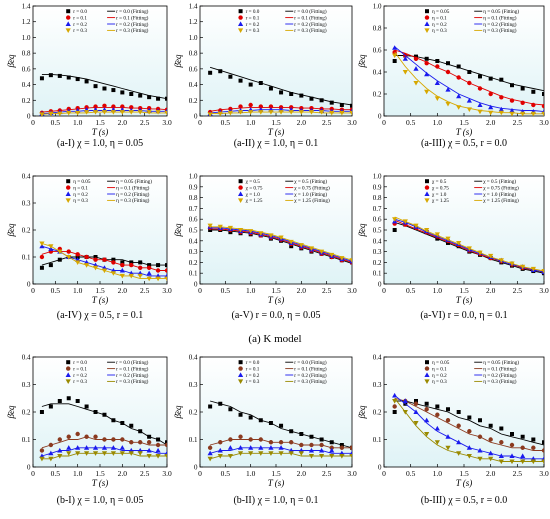 This screenshot has width=550, height=519. I want to click on x-tick-label: 2.5, so click(145, 290).